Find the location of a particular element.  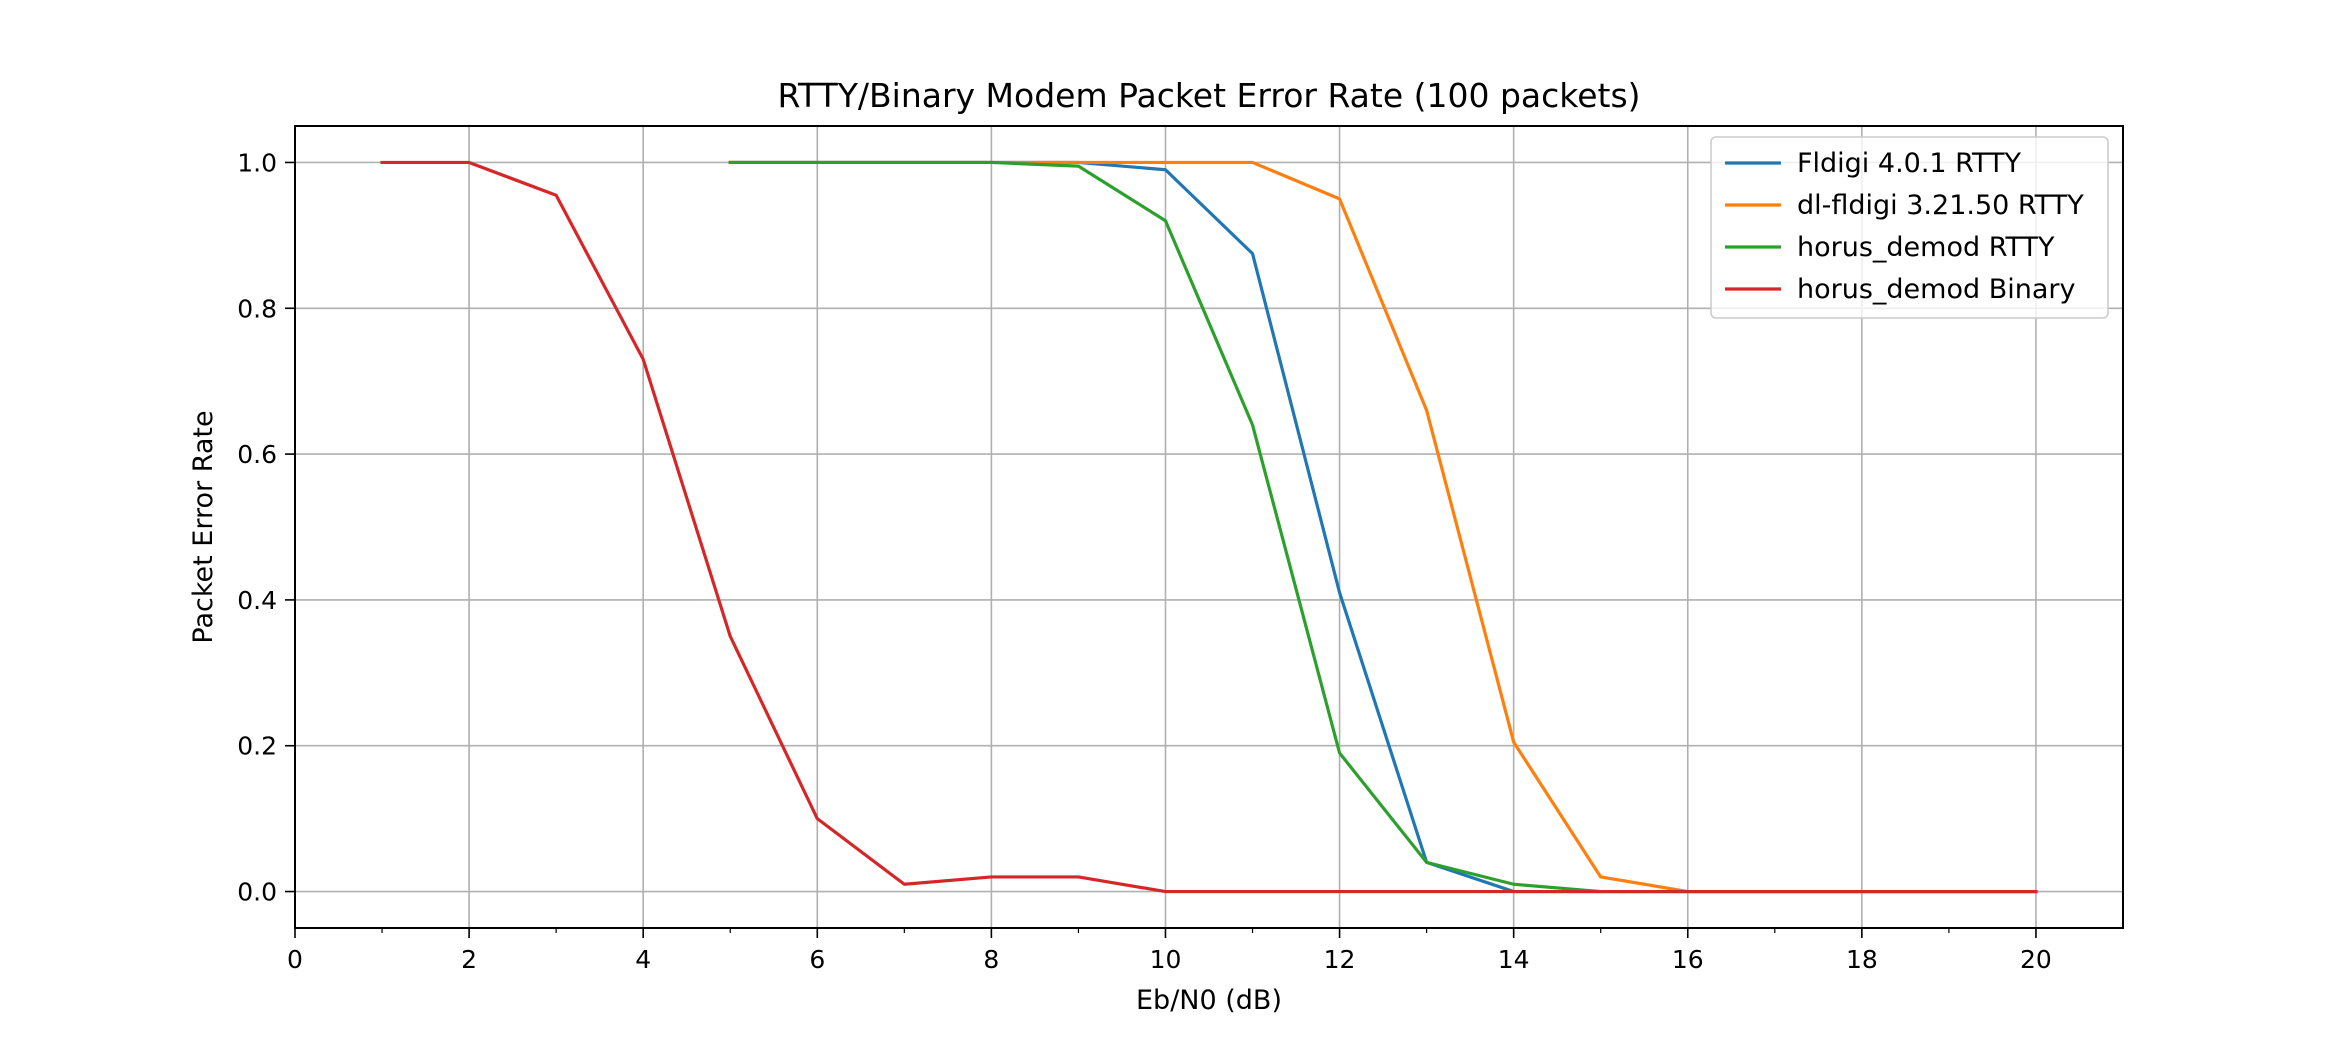

x-tick-label: 6 is located at coordinates (817, 959).